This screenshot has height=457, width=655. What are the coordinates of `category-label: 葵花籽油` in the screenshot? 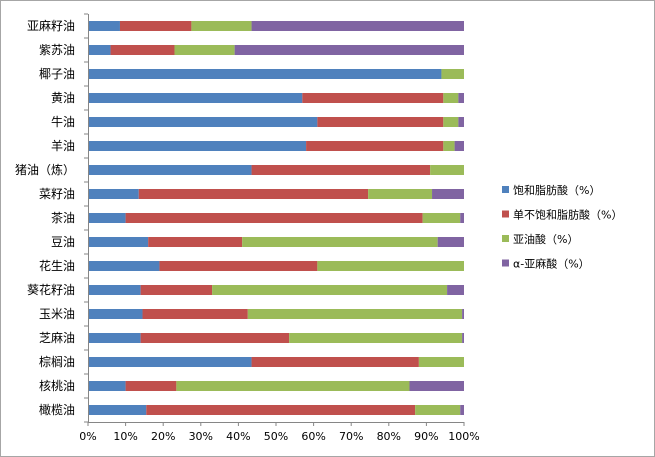 It's located at (51, 289).